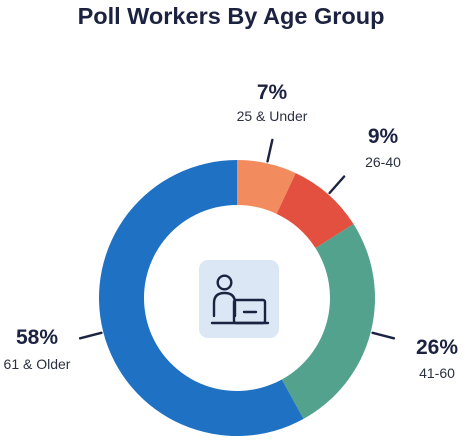 The width and height of the screenshot is (463, 444). Describe the element at coordinates (266, 187) in the screenshot. I see `slice-25-and-under` at that location.